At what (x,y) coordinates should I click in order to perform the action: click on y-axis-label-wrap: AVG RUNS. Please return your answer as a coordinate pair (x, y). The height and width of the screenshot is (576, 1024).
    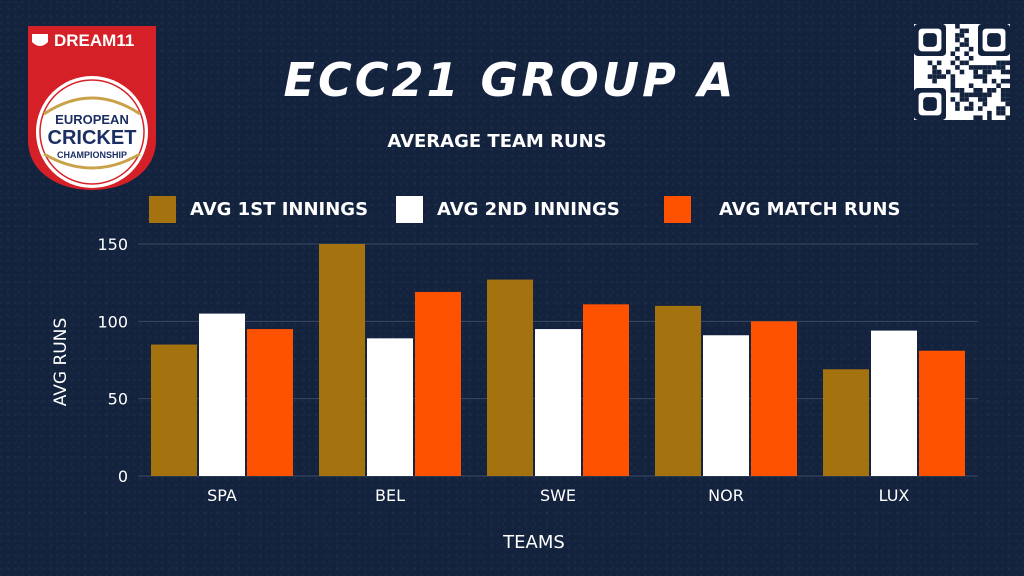
    Looking at the image, I should click on (61, 362).